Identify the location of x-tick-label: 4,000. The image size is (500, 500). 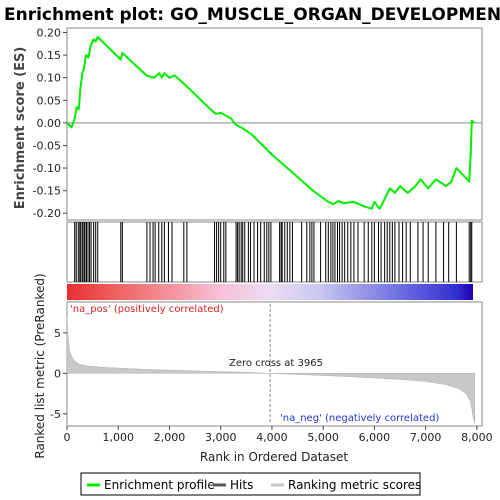
(272, 437).